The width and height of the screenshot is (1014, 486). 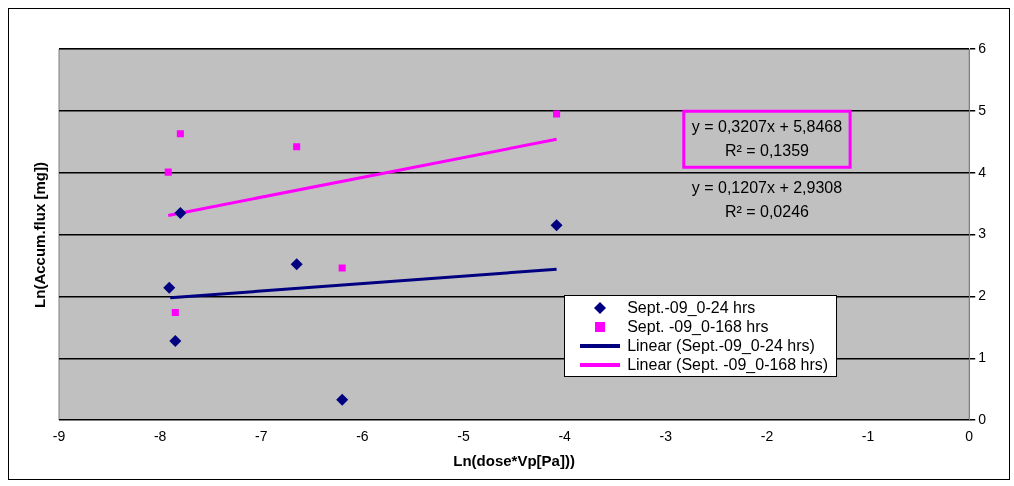 What do you see at coordinates (565, 436) in the screenshot?
I see `x-tick-label: -4` at bounding box center [565, 436].